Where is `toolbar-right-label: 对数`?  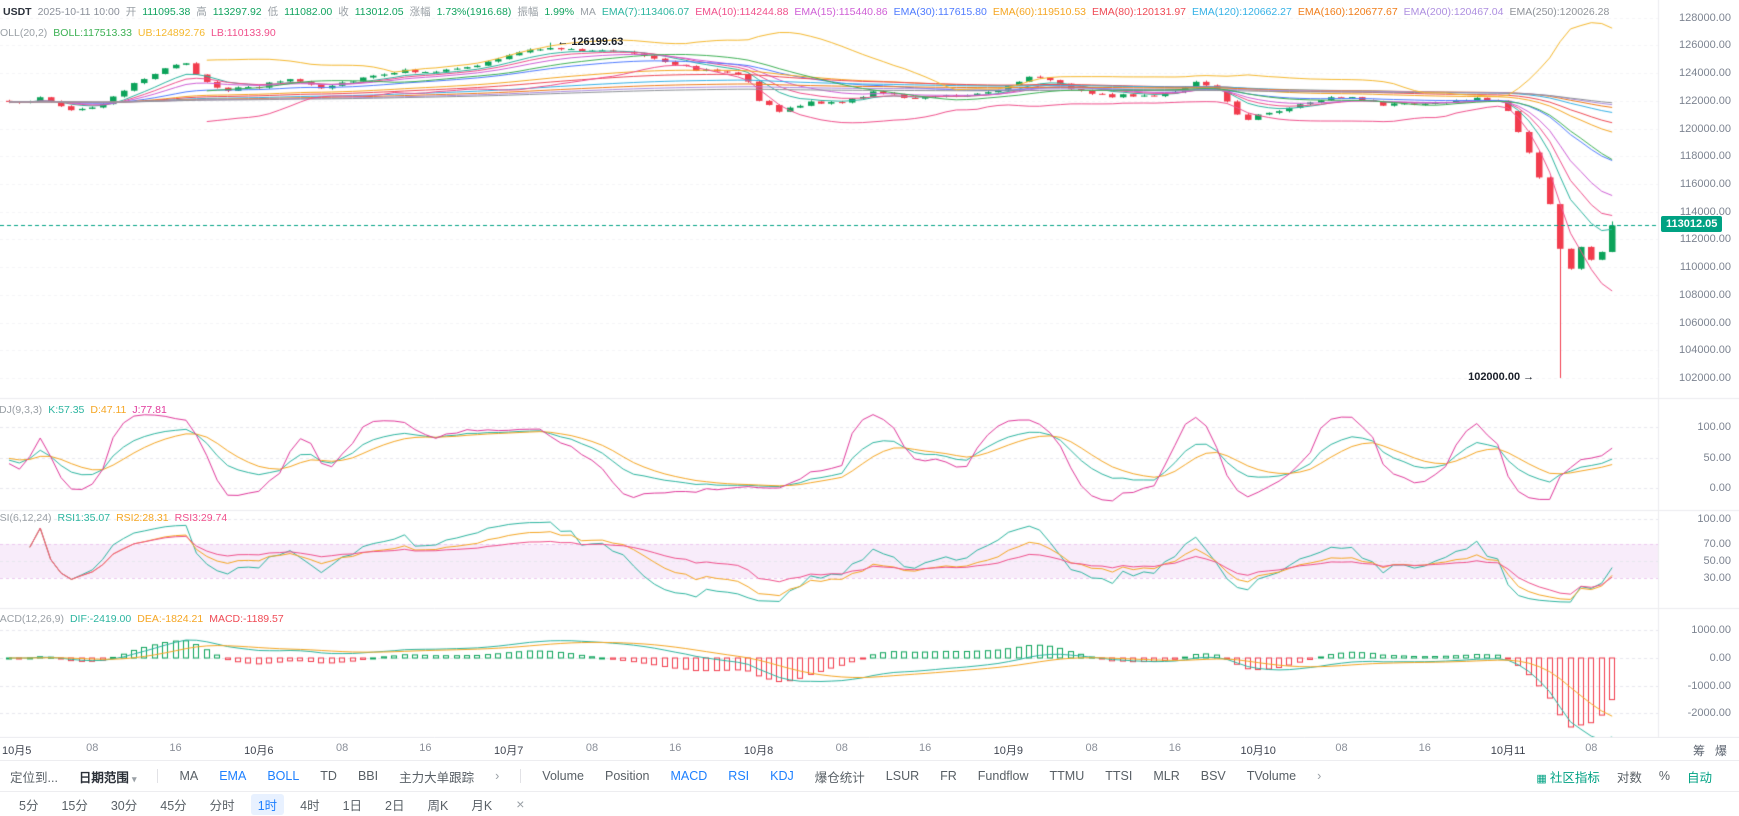 toolbar-right-label: 对数 is located at coordinates (1629, 777).